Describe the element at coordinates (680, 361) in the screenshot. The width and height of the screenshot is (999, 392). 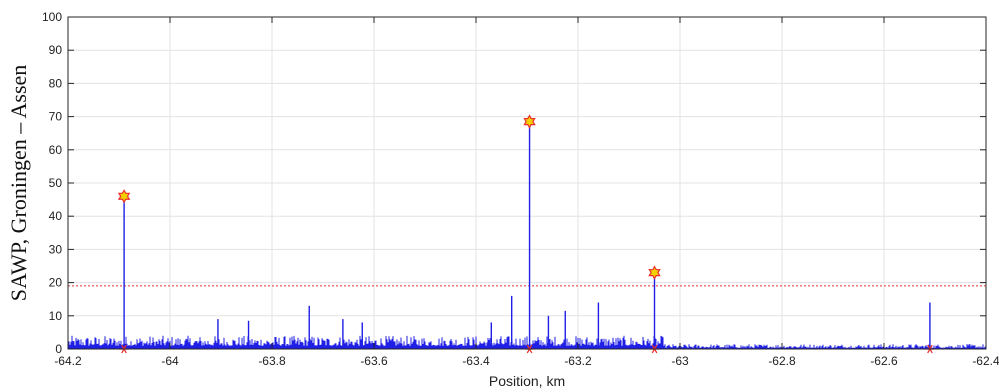
I see `x-tick-label: -63` at that location.